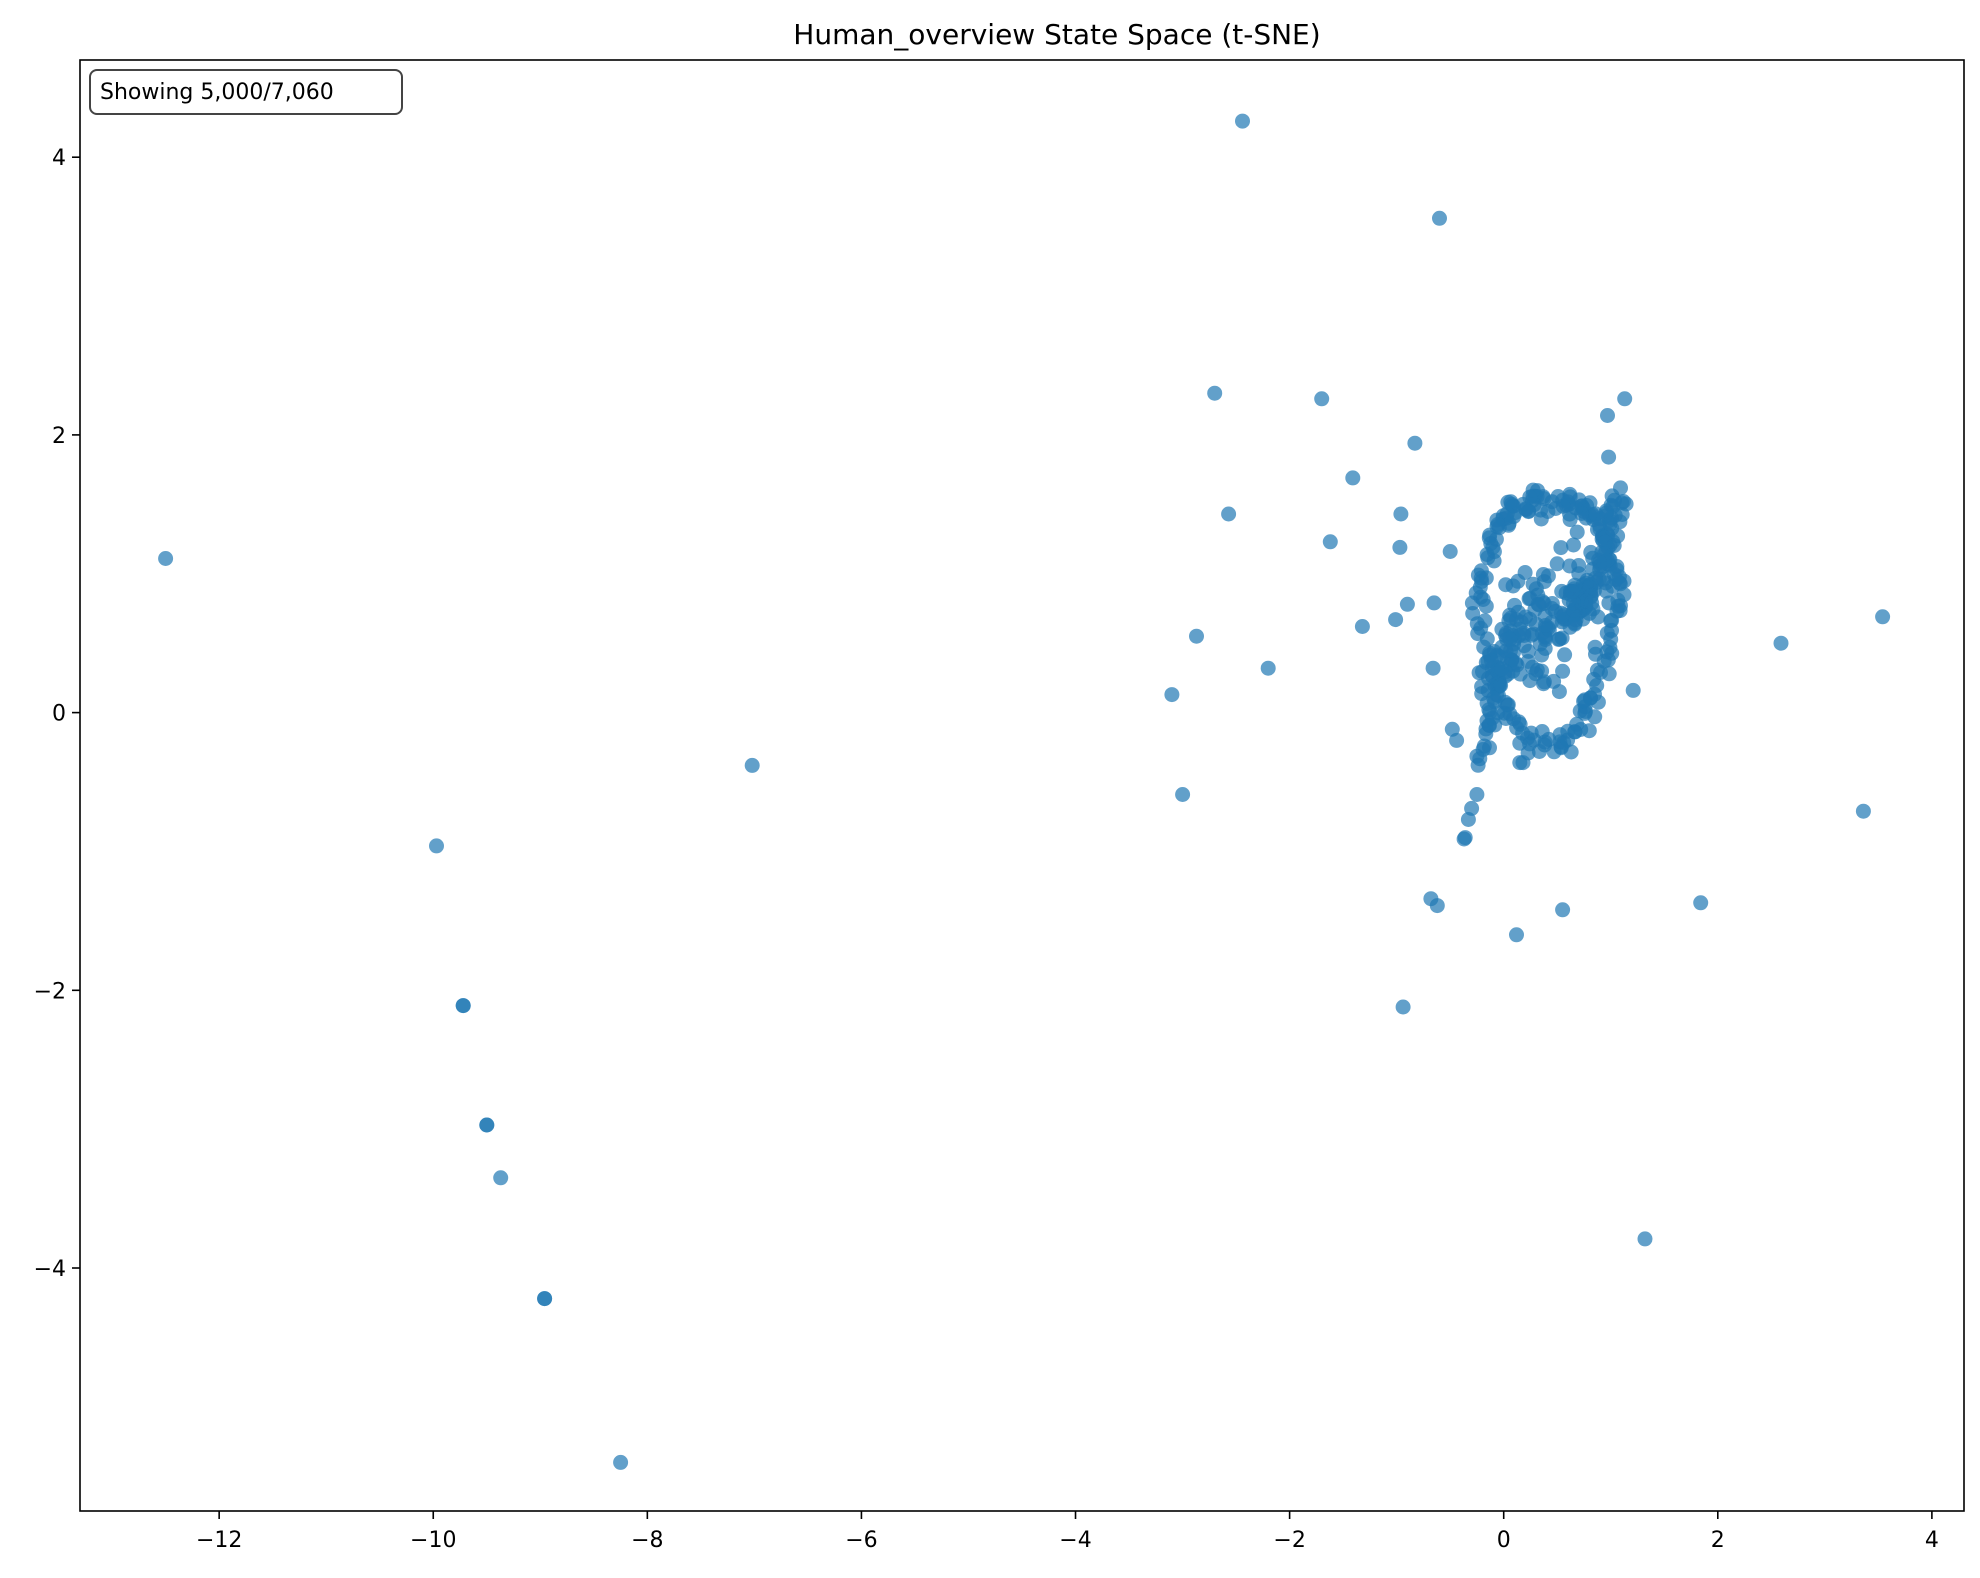 The width and height of the screenshot is (1980, 1578). I want to click on x-axis: −12 −10 −8 −6 −4 −2 0 2 4, so click(1067, 1532).